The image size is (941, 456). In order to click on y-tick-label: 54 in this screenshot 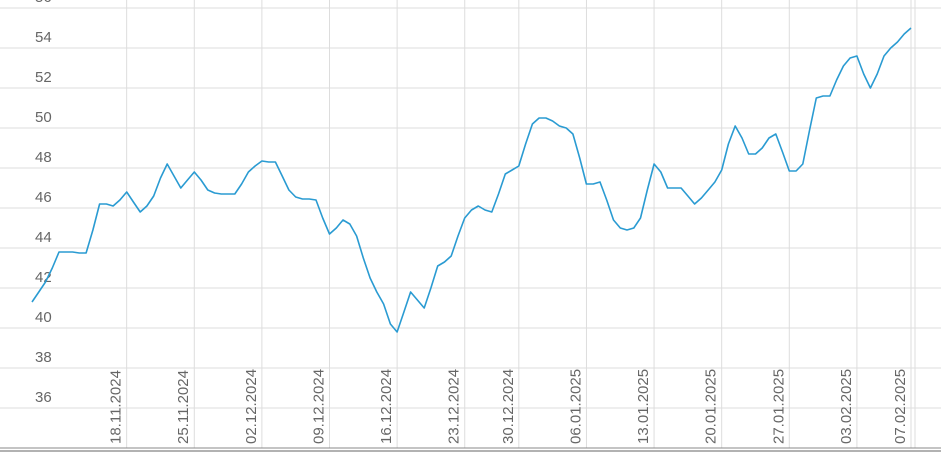, I will do `click(43, 37)`.